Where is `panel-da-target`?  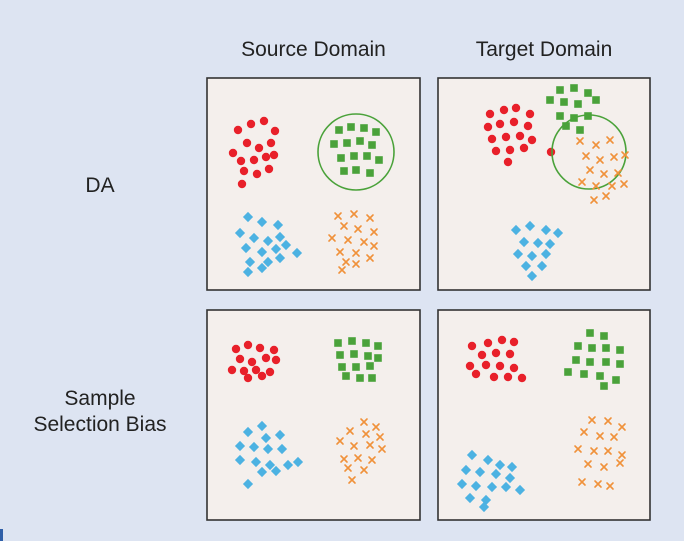
panel-da-target is located at coordinates (544, 184).